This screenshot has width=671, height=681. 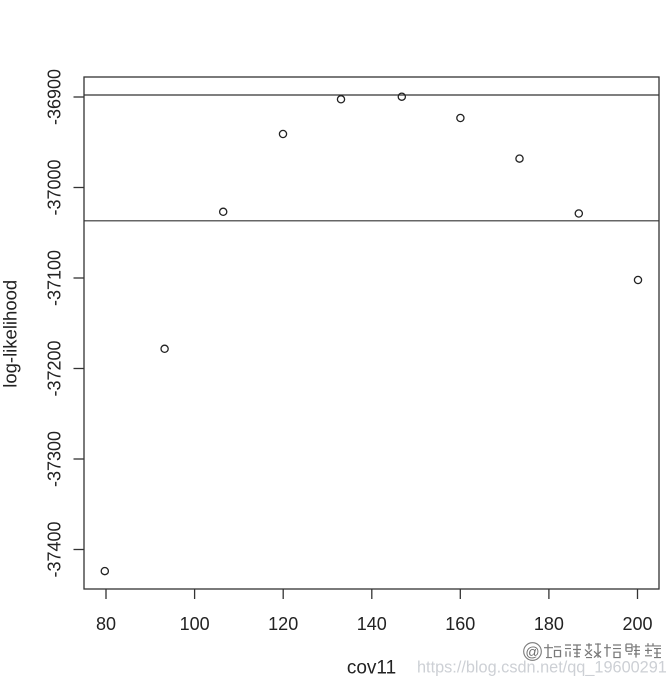 What do you see at coordinates (372, 624) in the screenshot?
I see `svg-text: 140` at bounding box center [372, 624].